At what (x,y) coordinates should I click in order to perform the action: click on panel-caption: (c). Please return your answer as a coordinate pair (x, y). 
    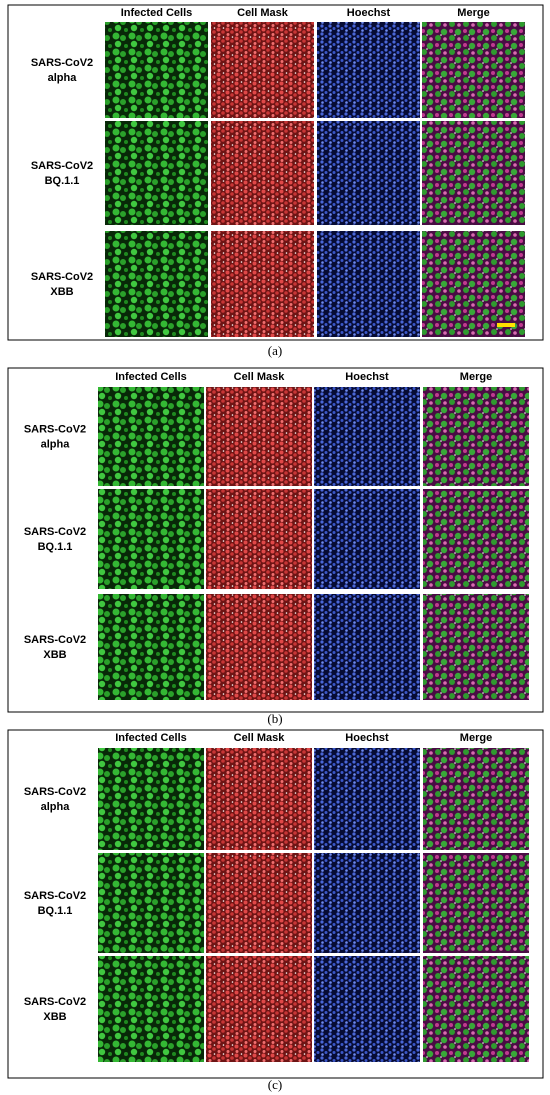
    Looking at the image, I should click on (275, 1084).